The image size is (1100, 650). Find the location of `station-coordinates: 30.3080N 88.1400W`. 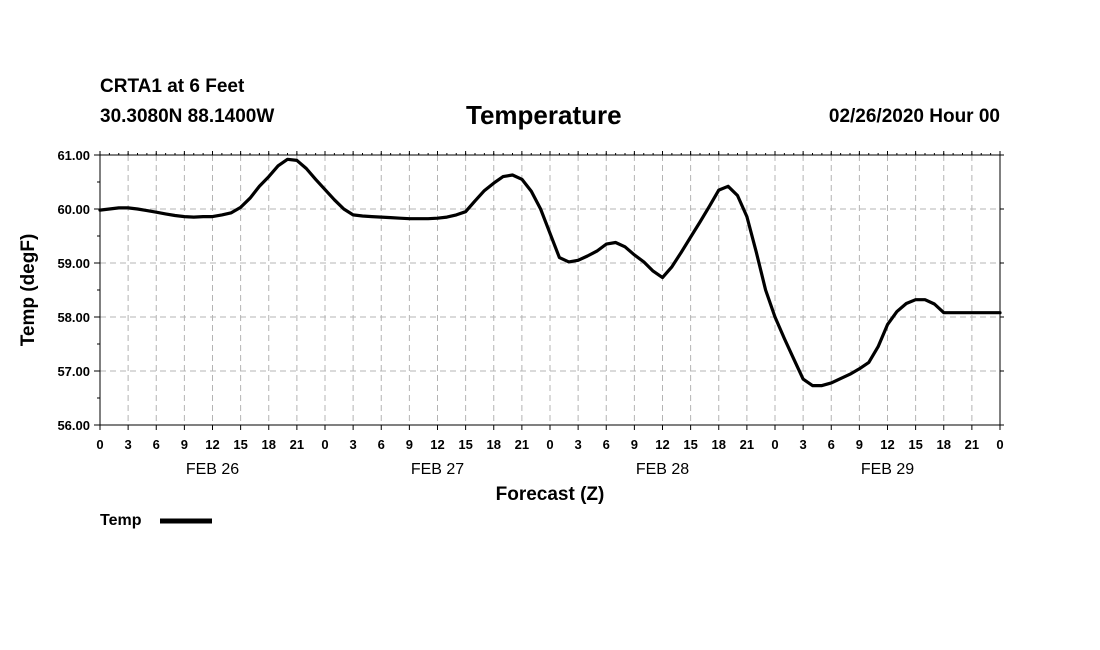

station-coordinates: 30.3080N 88.1400W is located at coordinates (187, 116).